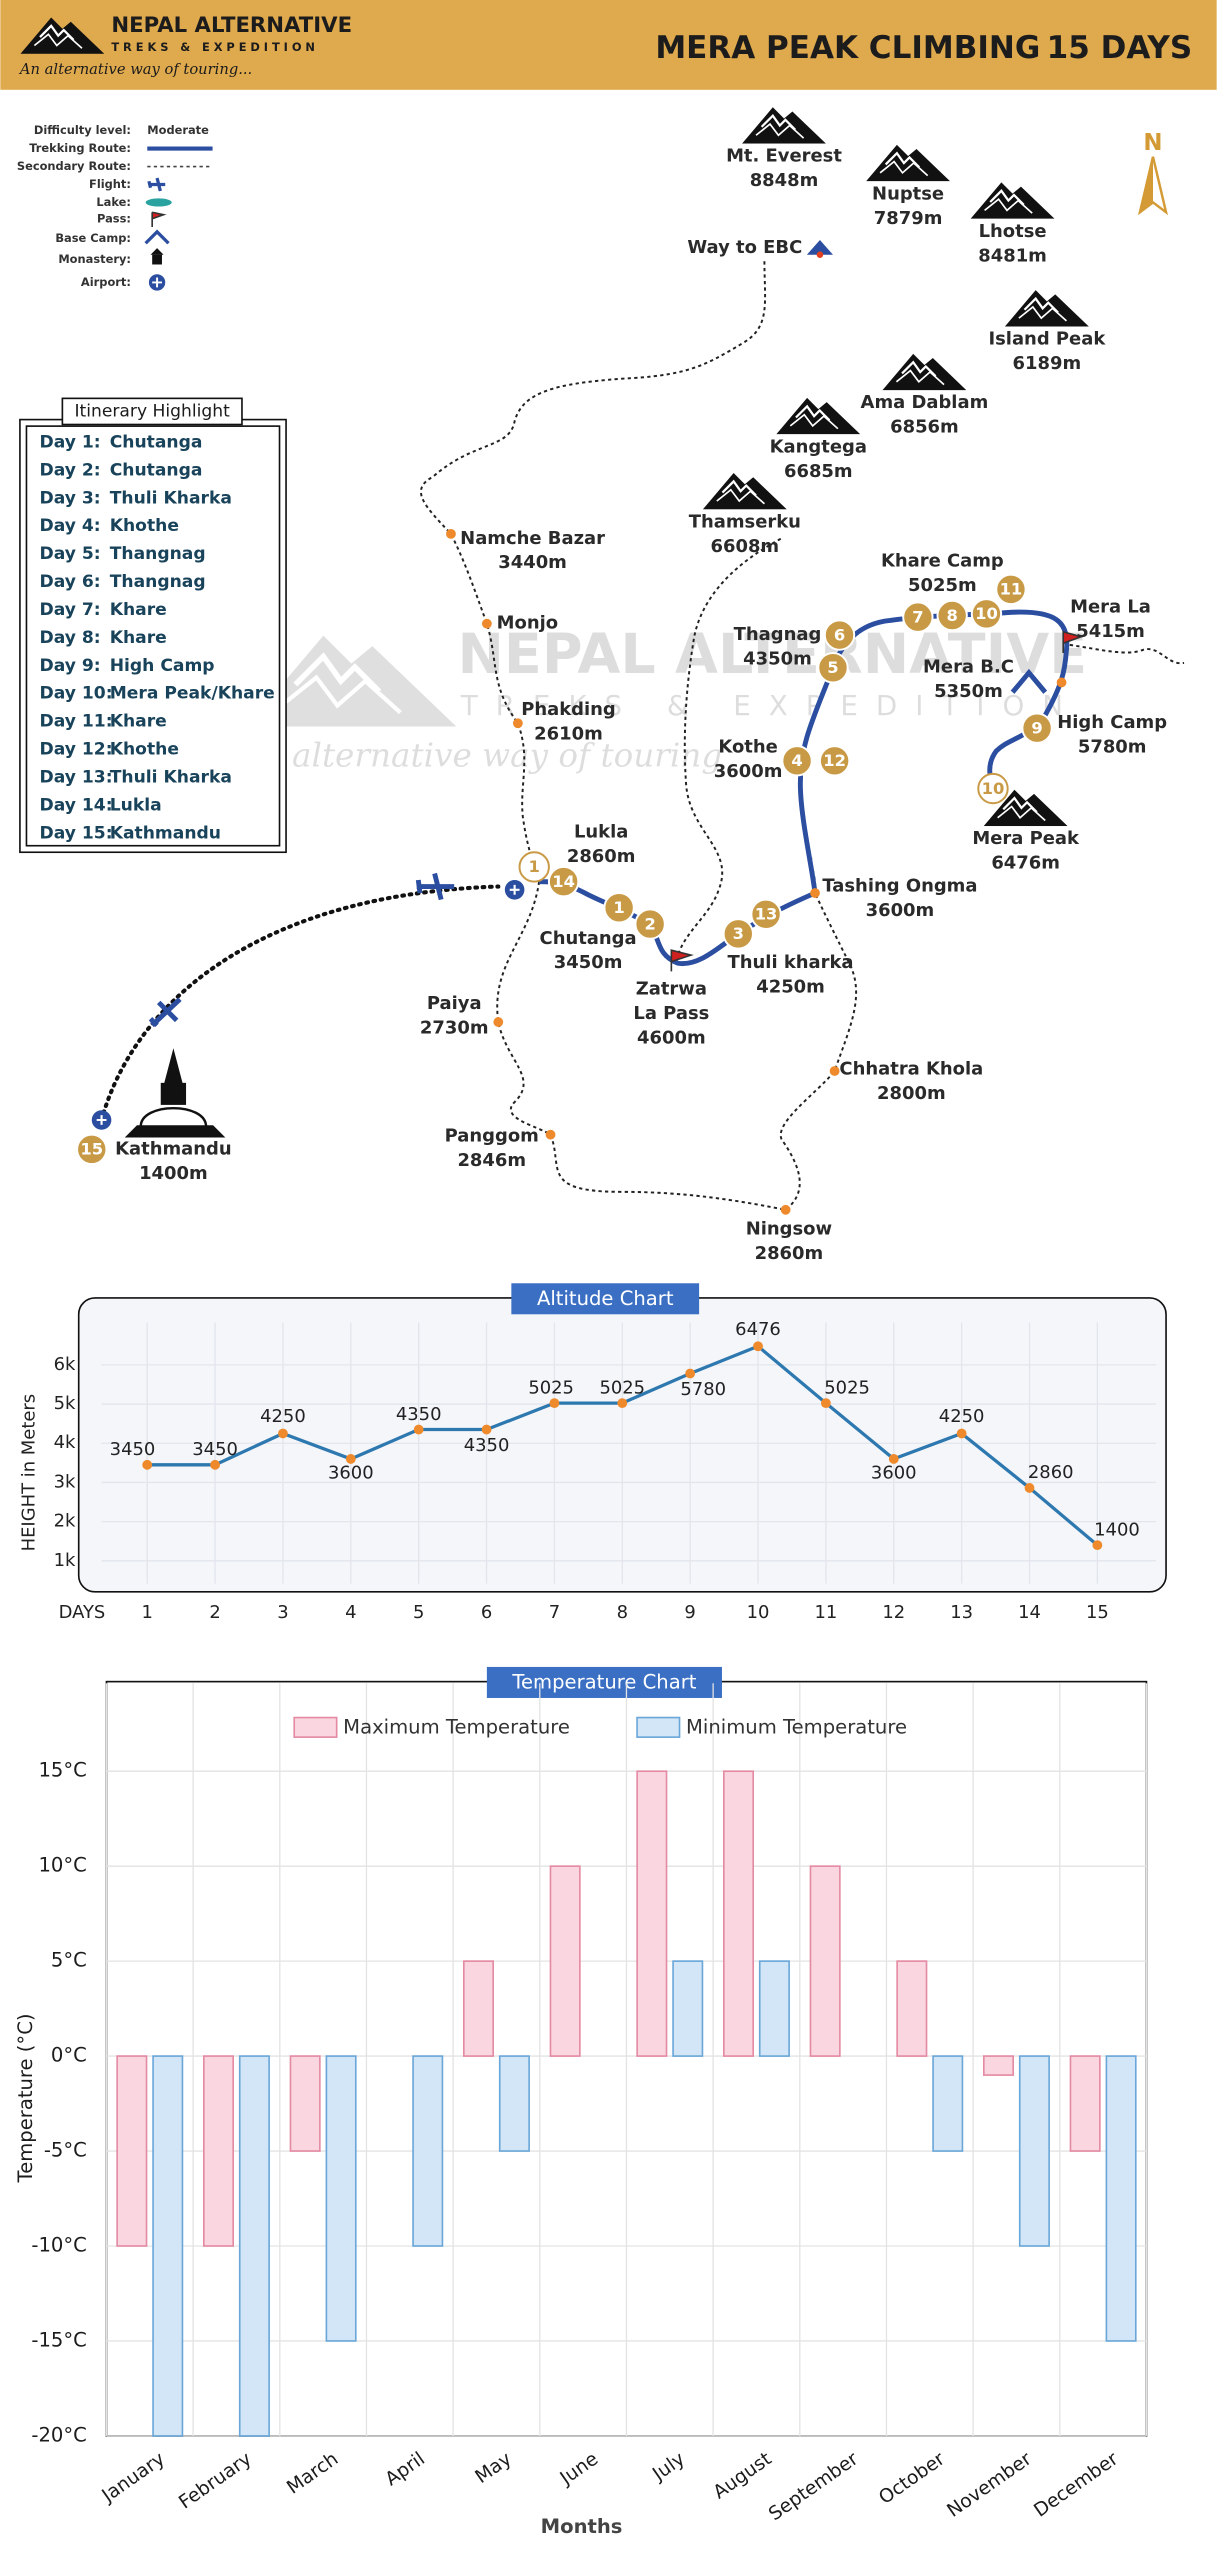  I want to click on flight-route, so click(300, 1003).